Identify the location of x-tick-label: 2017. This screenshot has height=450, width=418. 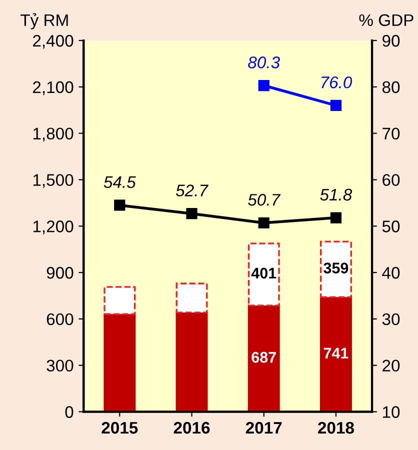
(264, 428).